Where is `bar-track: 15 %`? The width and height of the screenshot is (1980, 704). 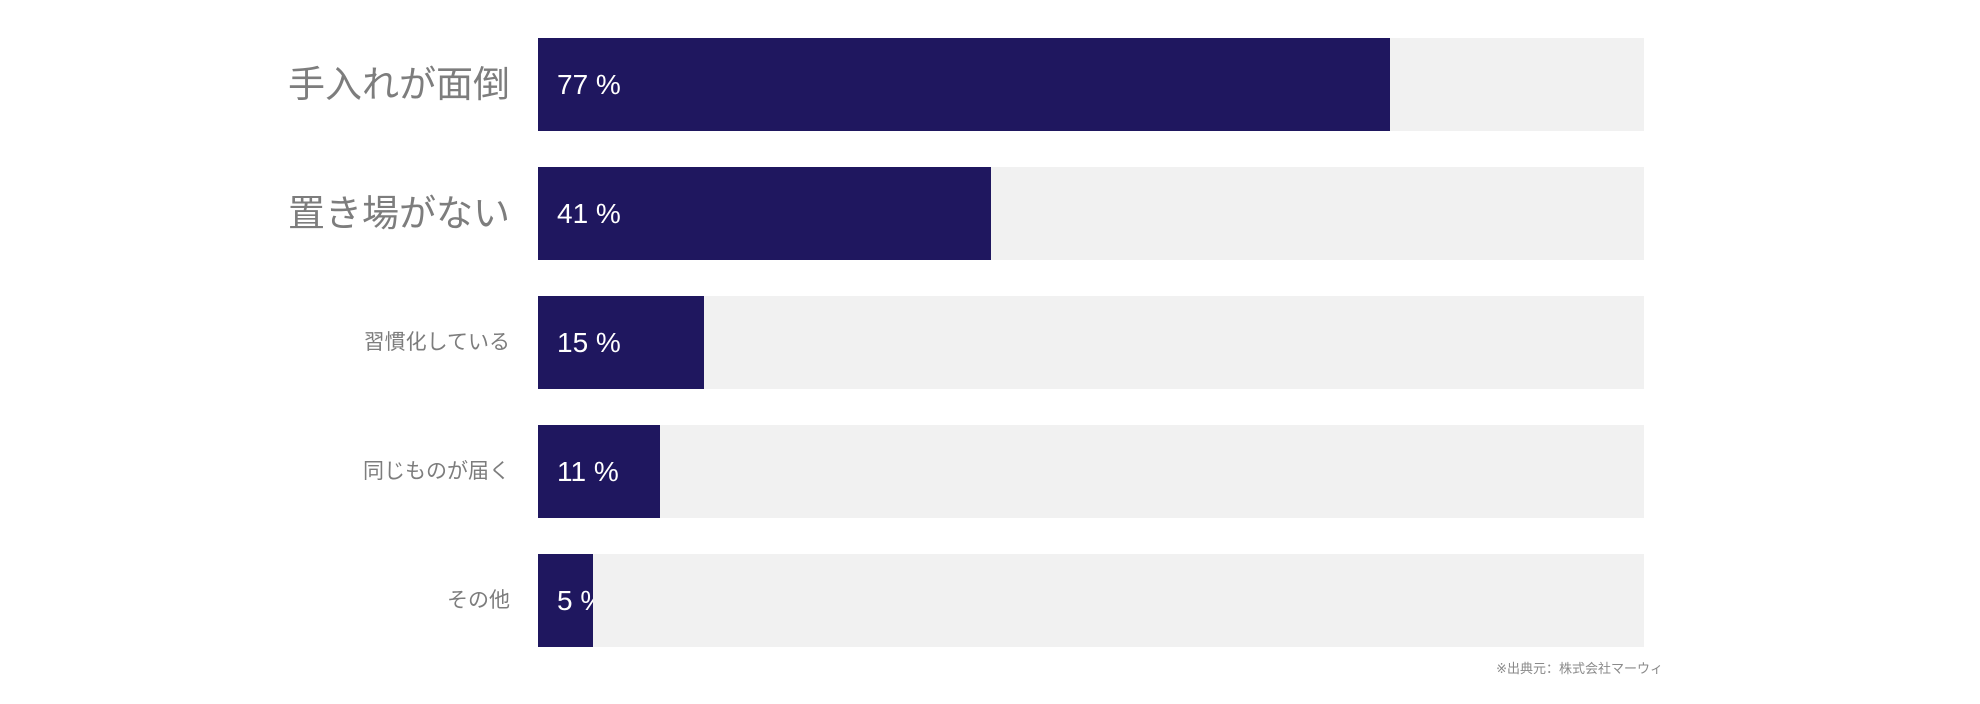 bar-track: 15 % is located at coordinates (1091, 342).